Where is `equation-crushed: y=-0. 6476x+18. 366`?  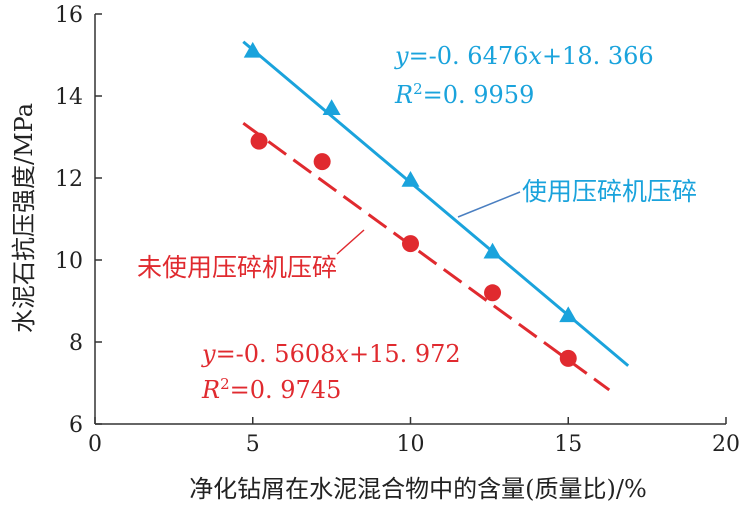 equation-crushed: y=-0. 6476x+18. 366 is located at coordinates (524, 56).